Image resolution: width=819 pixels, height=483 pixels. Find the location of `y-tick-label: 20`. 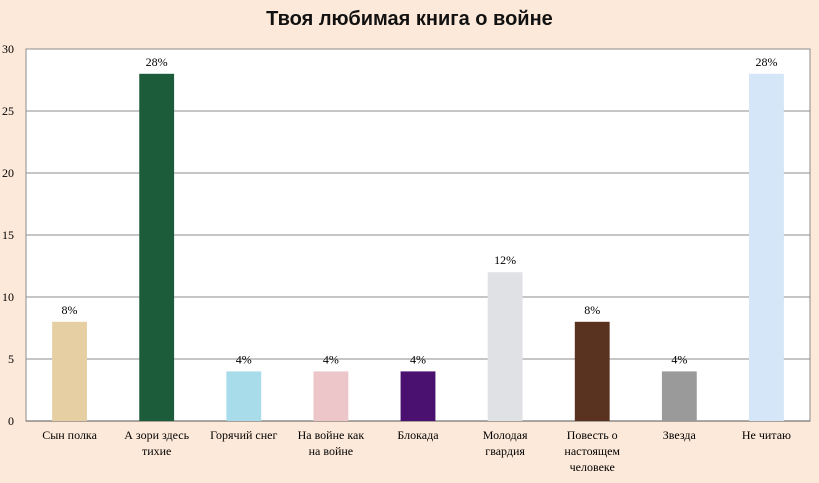

y-tick-label: 20 is located at coordinates (8, 173).